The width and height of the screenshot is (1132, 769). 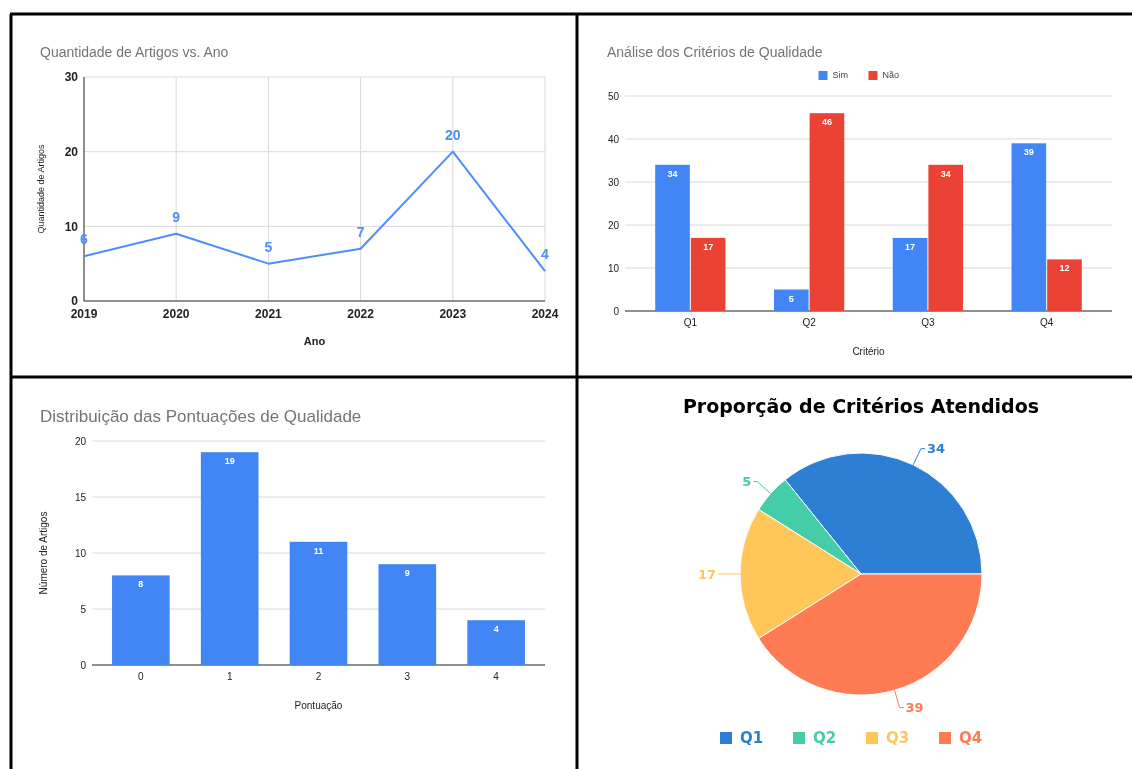 I want to click on y-axis-title: Número de Artigos, so click(x=43, y=553).